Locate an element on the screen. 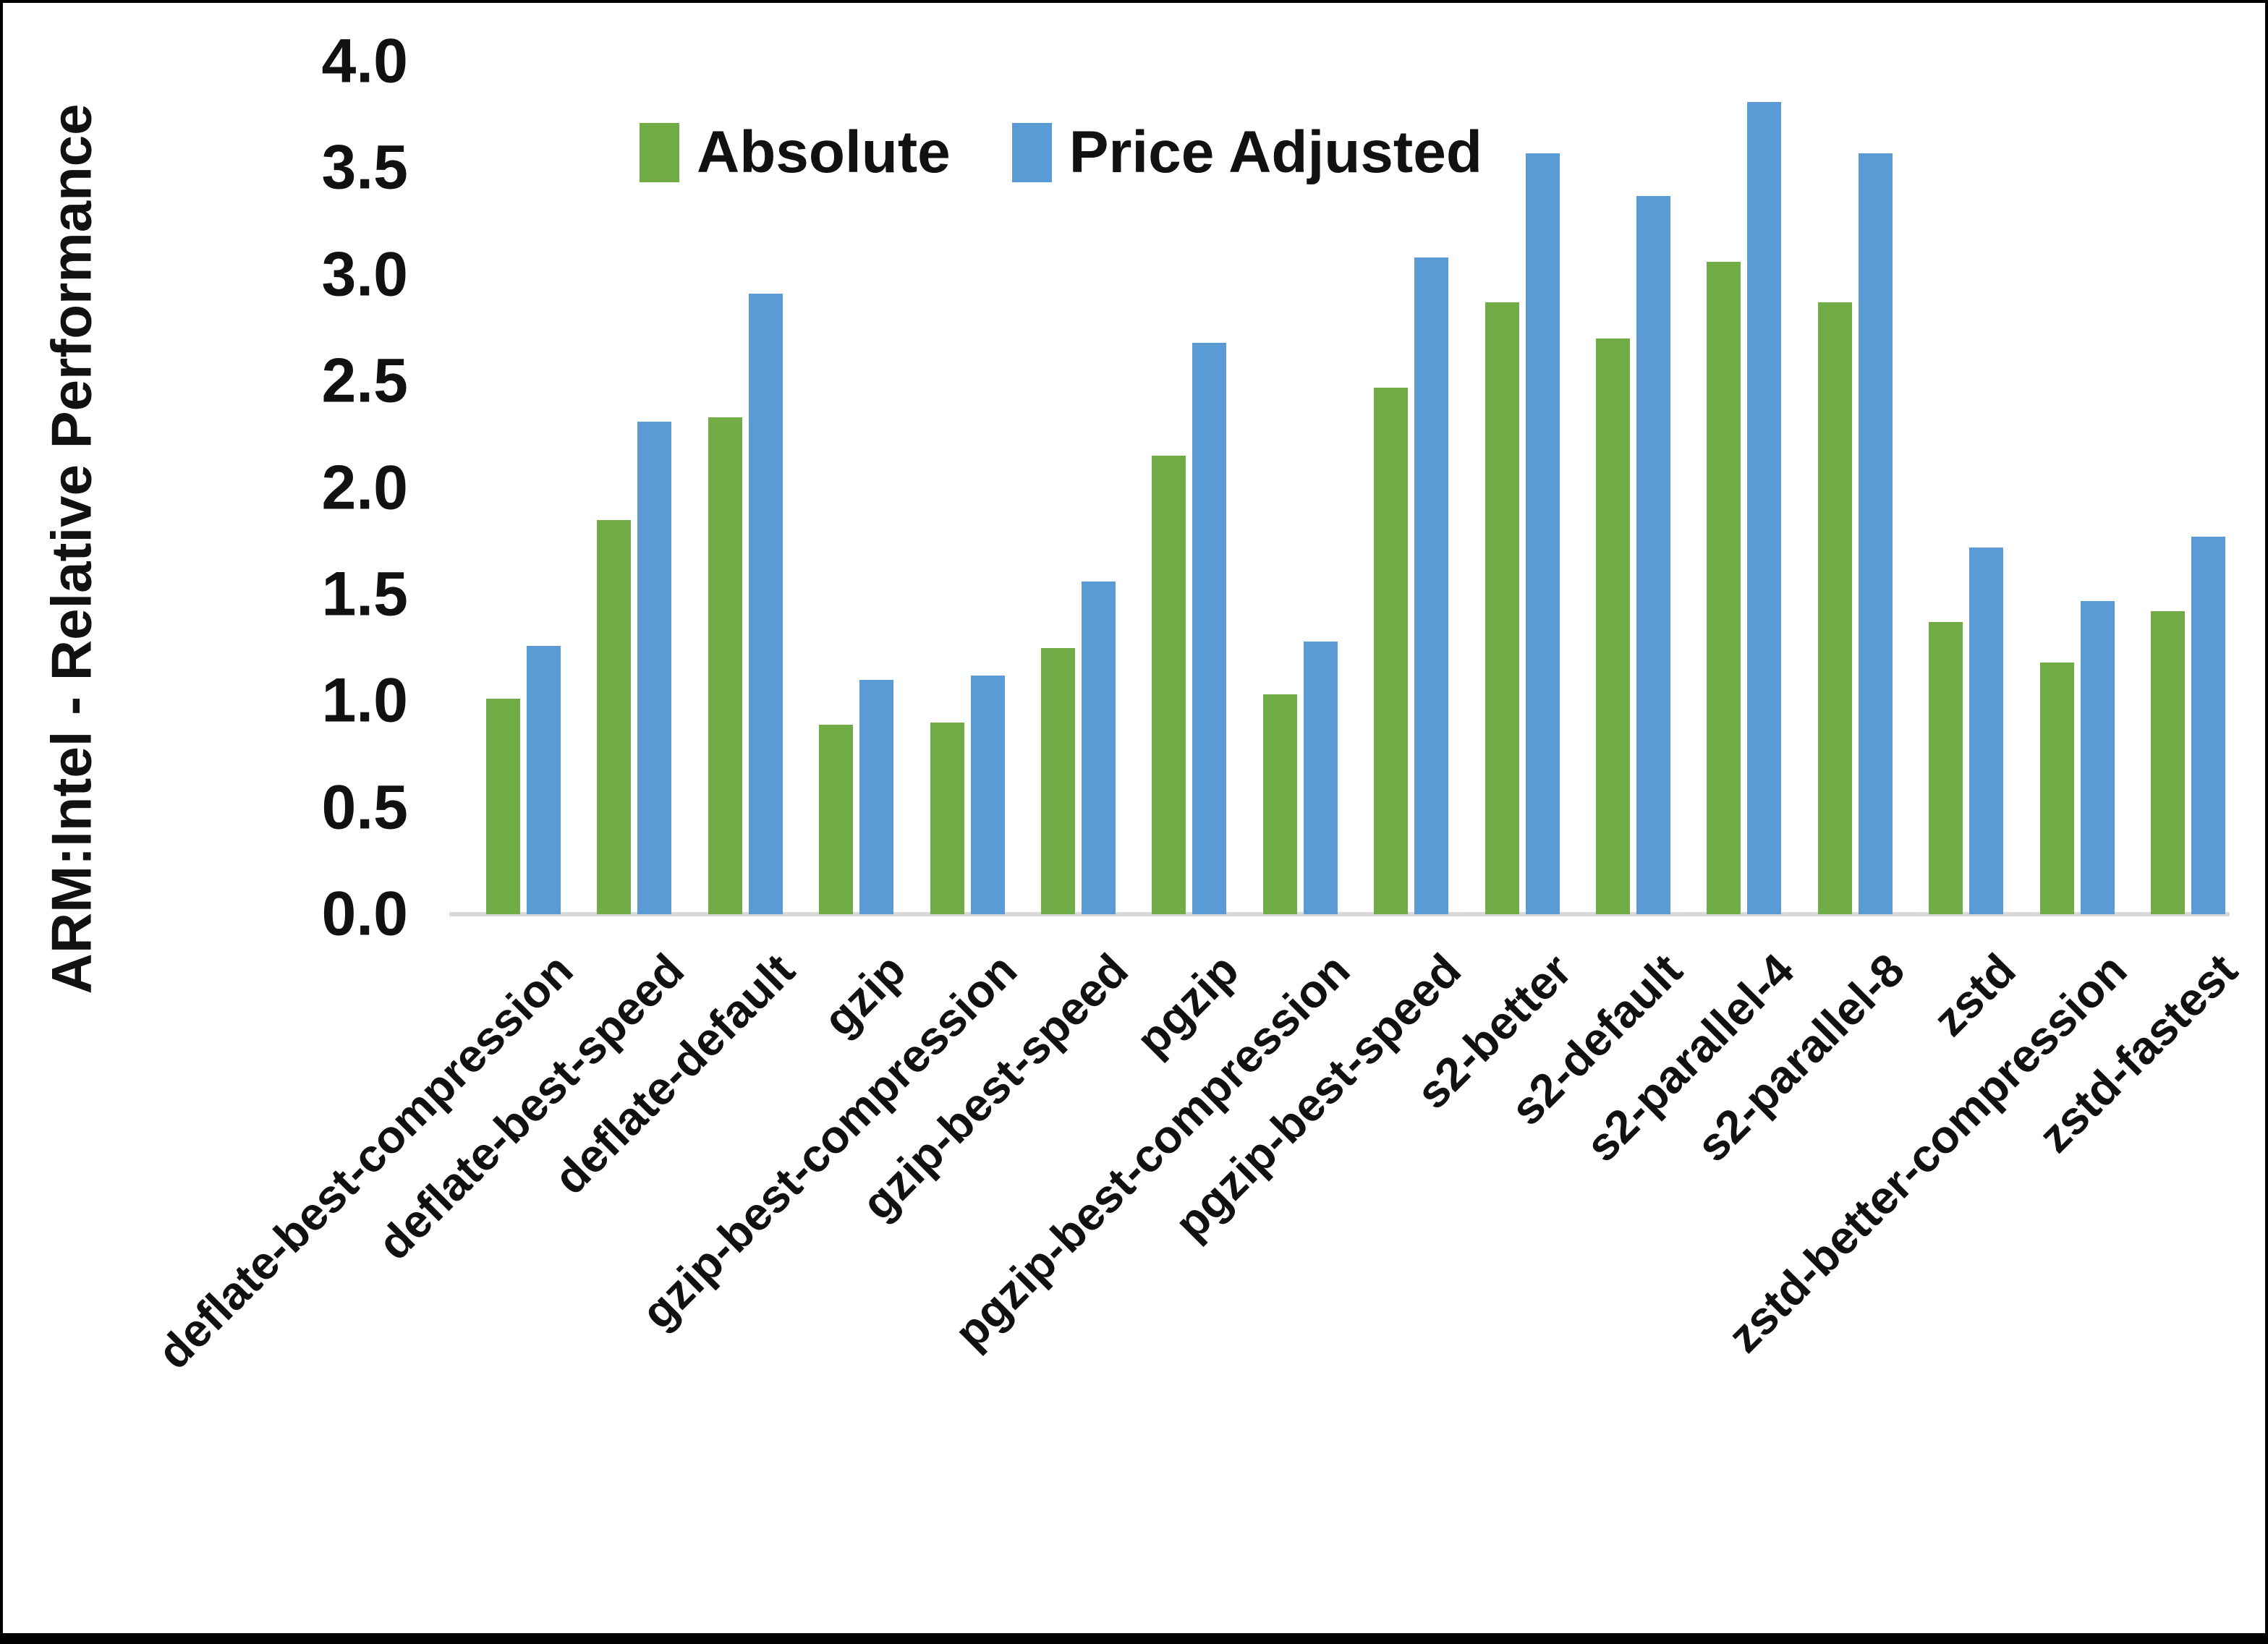  y-tick-label: 1.0 is located at coordinates (364, 700).